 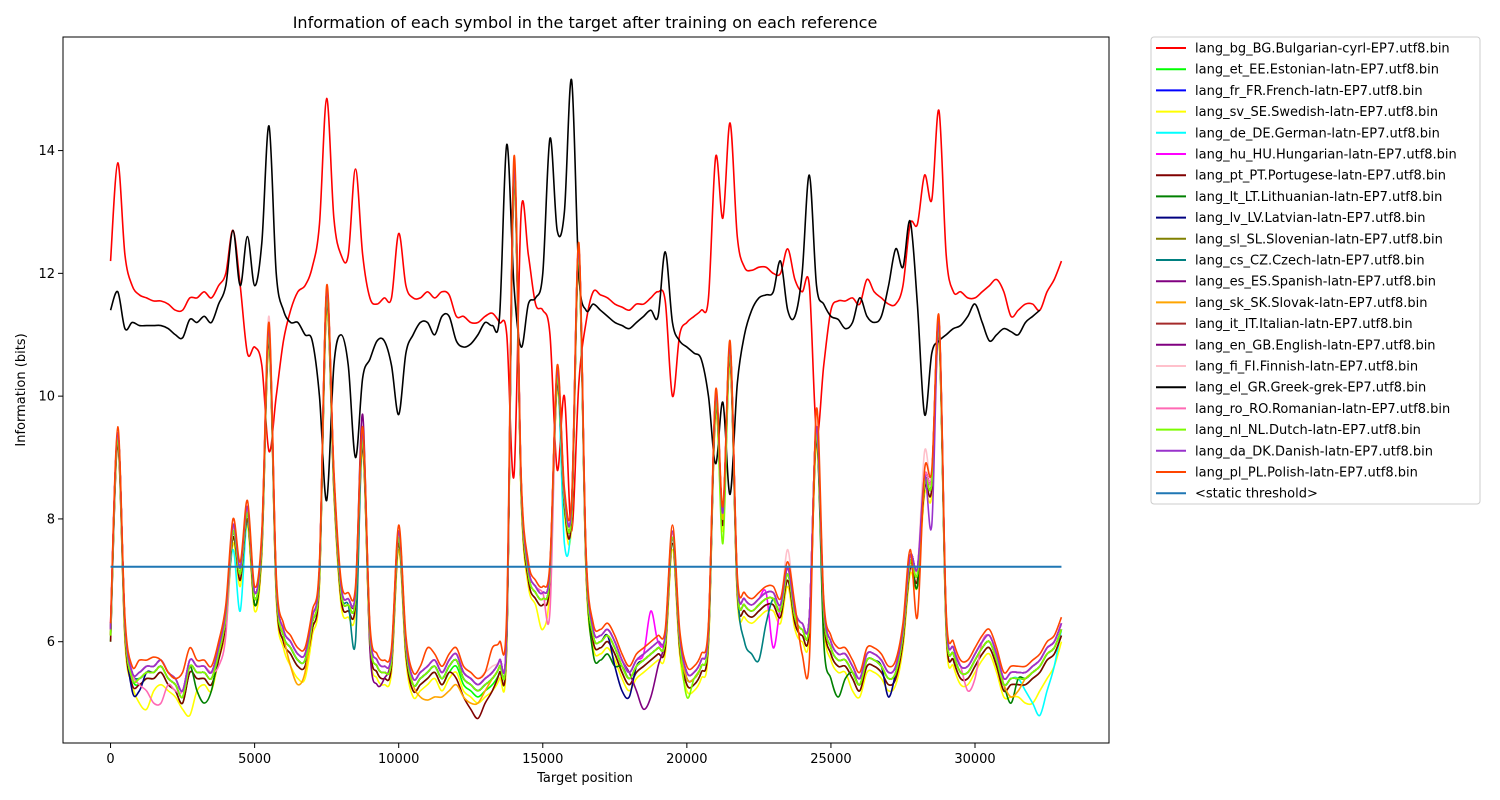 I want to click on y-axis-ticks: 6 8 10 12 14, so click(x=50, y=397).